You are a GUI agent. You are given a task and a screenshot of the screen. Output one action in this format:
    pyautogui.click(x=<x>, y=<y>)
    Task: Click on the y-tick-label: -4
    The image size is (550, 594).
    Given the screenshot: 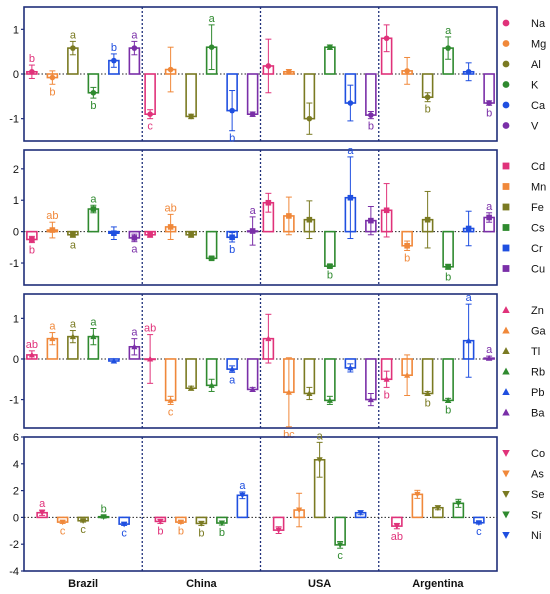 What is the action you would take?
    pyautogui.click(x=14, y=572)
    